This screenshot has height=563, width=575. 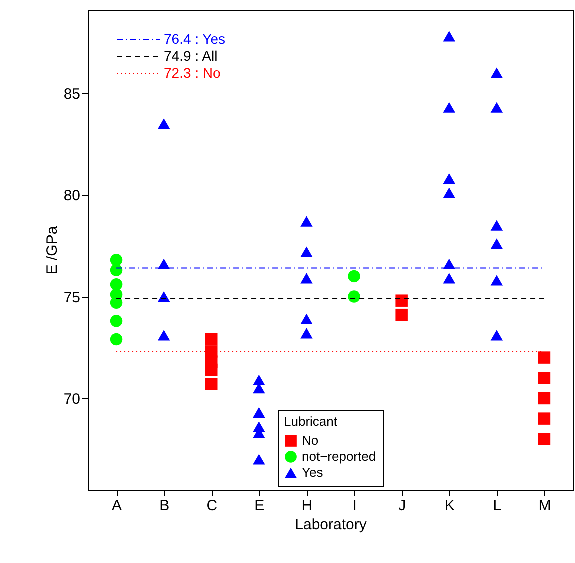 What do you see at coordinates (193, 73) in the screenshot?
I see `legend-label: 72.3 : No` at bounding box center [193, 73].